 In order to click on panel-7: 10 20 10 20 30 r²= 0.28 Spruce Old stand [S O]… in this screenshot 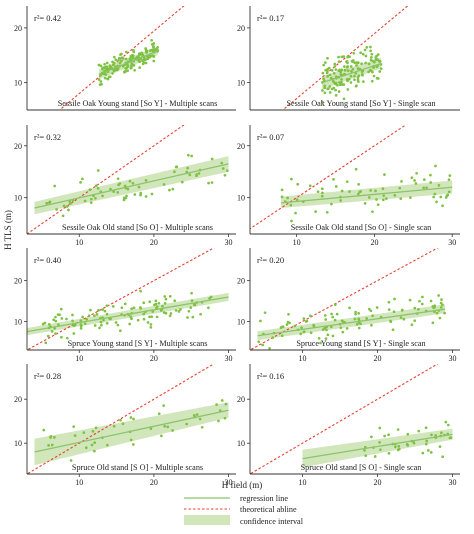, I will do `click(125, 425)`.